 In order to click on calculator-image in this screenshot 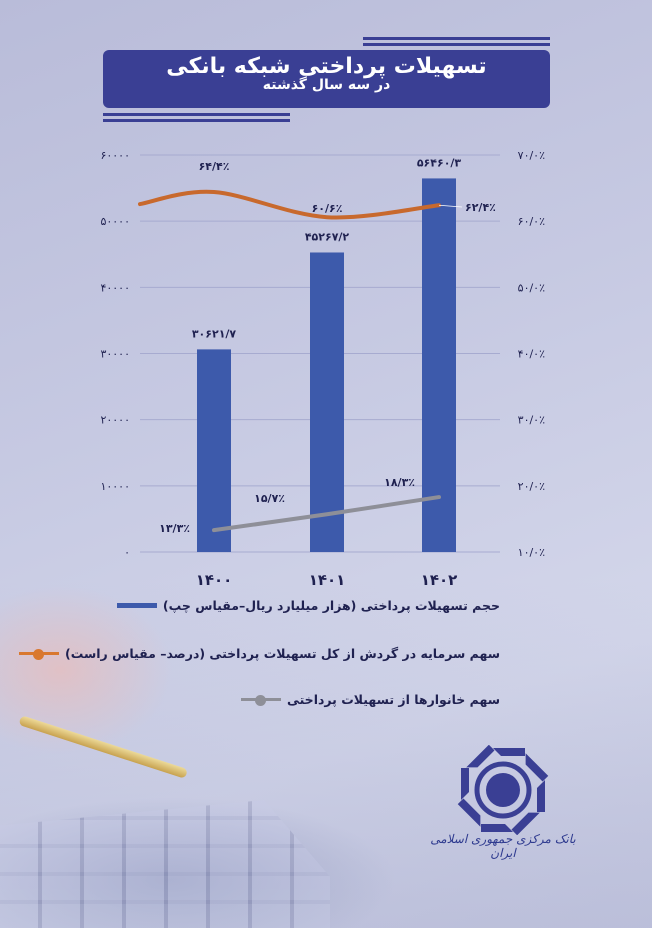, I will do `click(165, 864)`.